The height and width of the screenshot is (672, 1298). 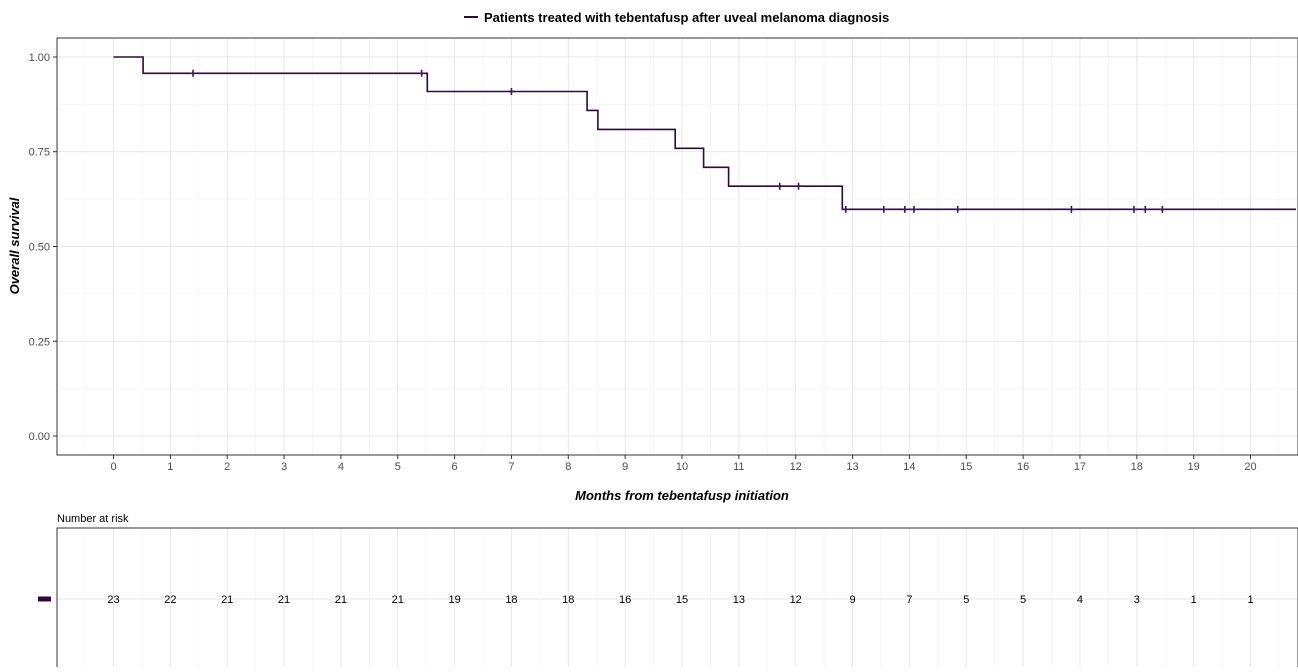 What do you see at coordinates (738, 467) in the screenshot?
I see `x-tick-label: 11` at bounding box center [738, 467].